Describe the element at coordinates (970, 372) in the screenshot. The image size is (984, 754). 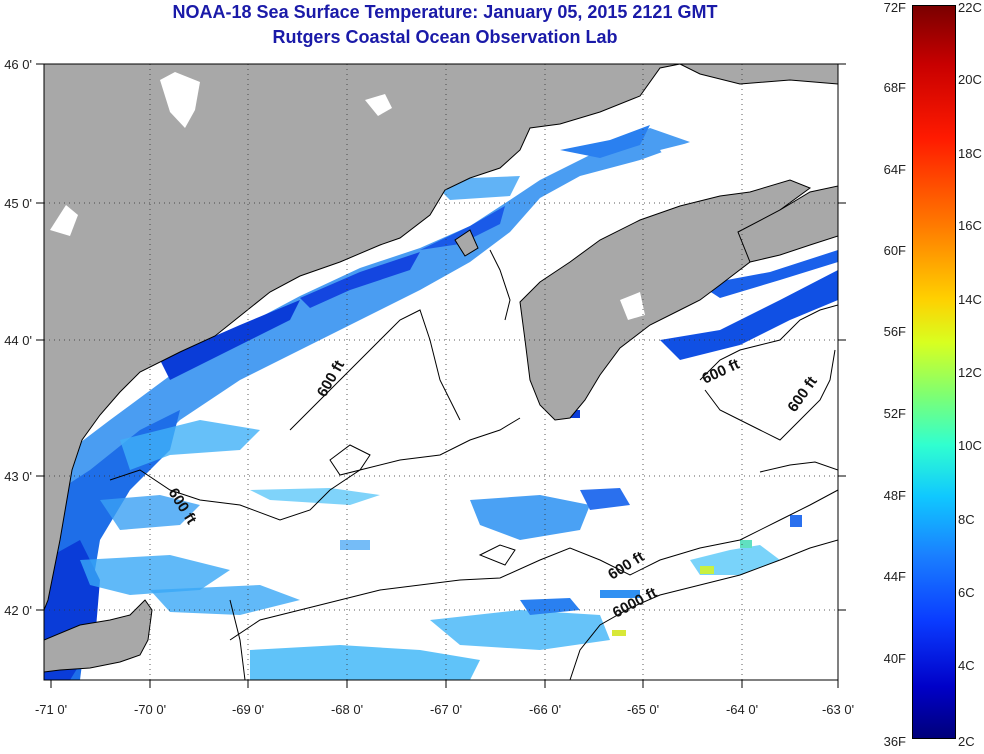
I see `colorbar-c-label: 12C` at that location.